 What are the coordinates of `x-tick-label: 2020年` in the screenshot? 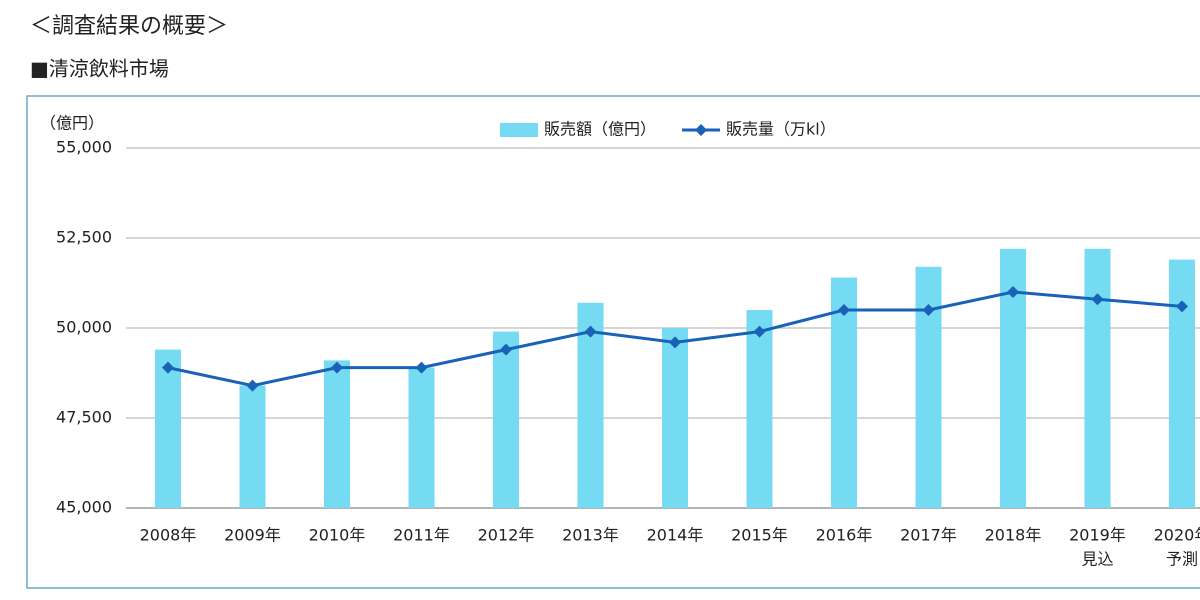 It's located at (1177, 535).